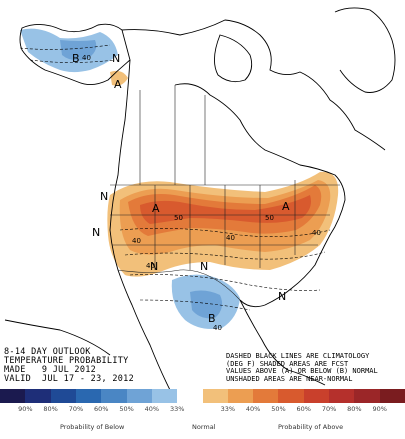  I want to click on legend-tick-13: 80%, so click(354, 409).